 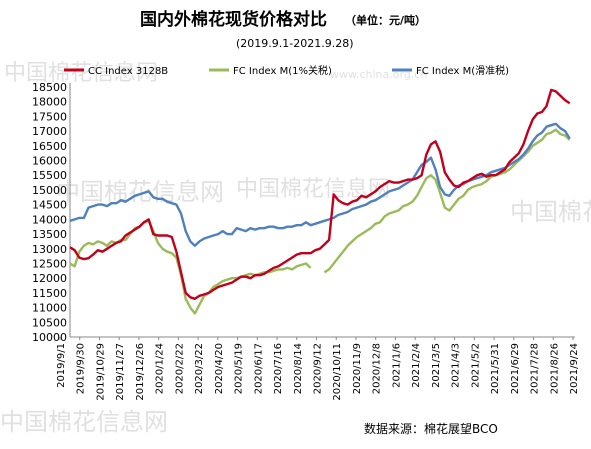 What do you see at coordinates (495, 368) in the screenshot?
I see `x-tick-label: 2021/5/31` at bounding box center [495, 368].